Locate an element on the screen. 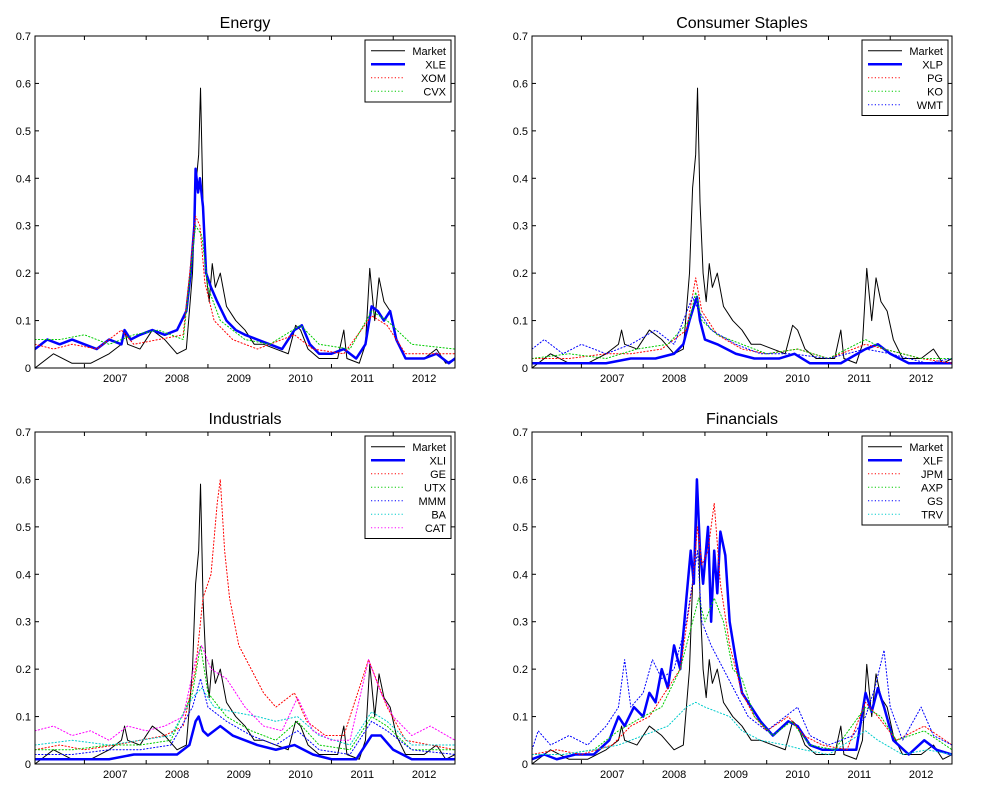 Image resolution: width=994 pixels, height=793 pixels. financials-ytick-label: 0.4 is located at coordinates (520, 575).